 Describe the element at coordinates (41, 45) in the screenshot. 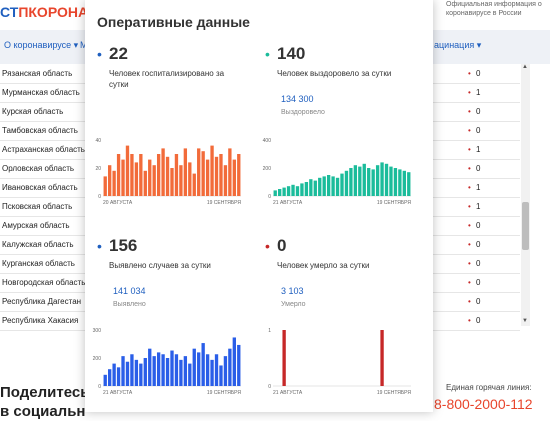

I see `nav-item-about: О коронавирусе ▾` at that location.